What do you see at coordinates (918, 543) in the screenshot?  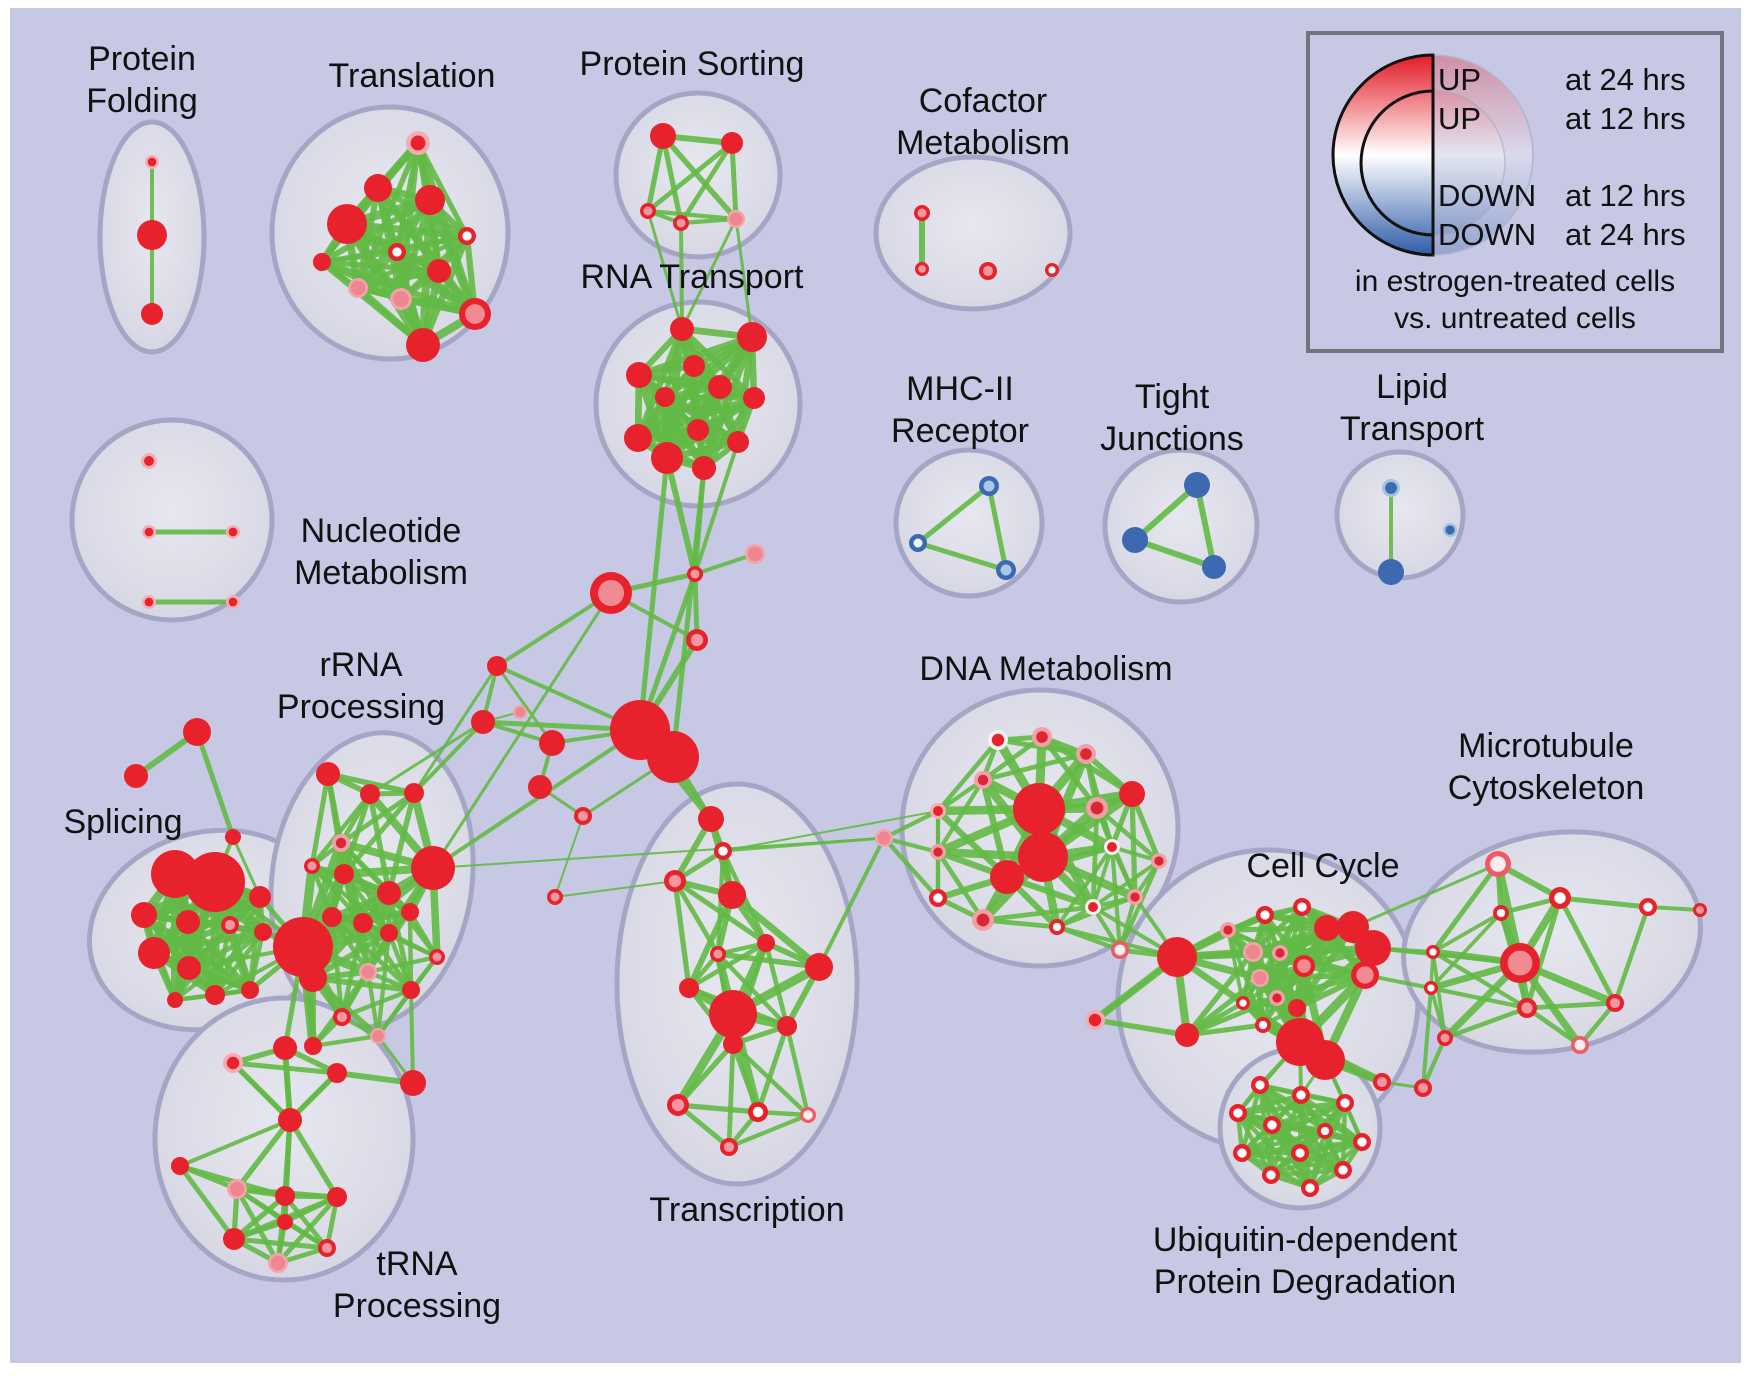 I see `node-bw` at bounding box center [918, 543].